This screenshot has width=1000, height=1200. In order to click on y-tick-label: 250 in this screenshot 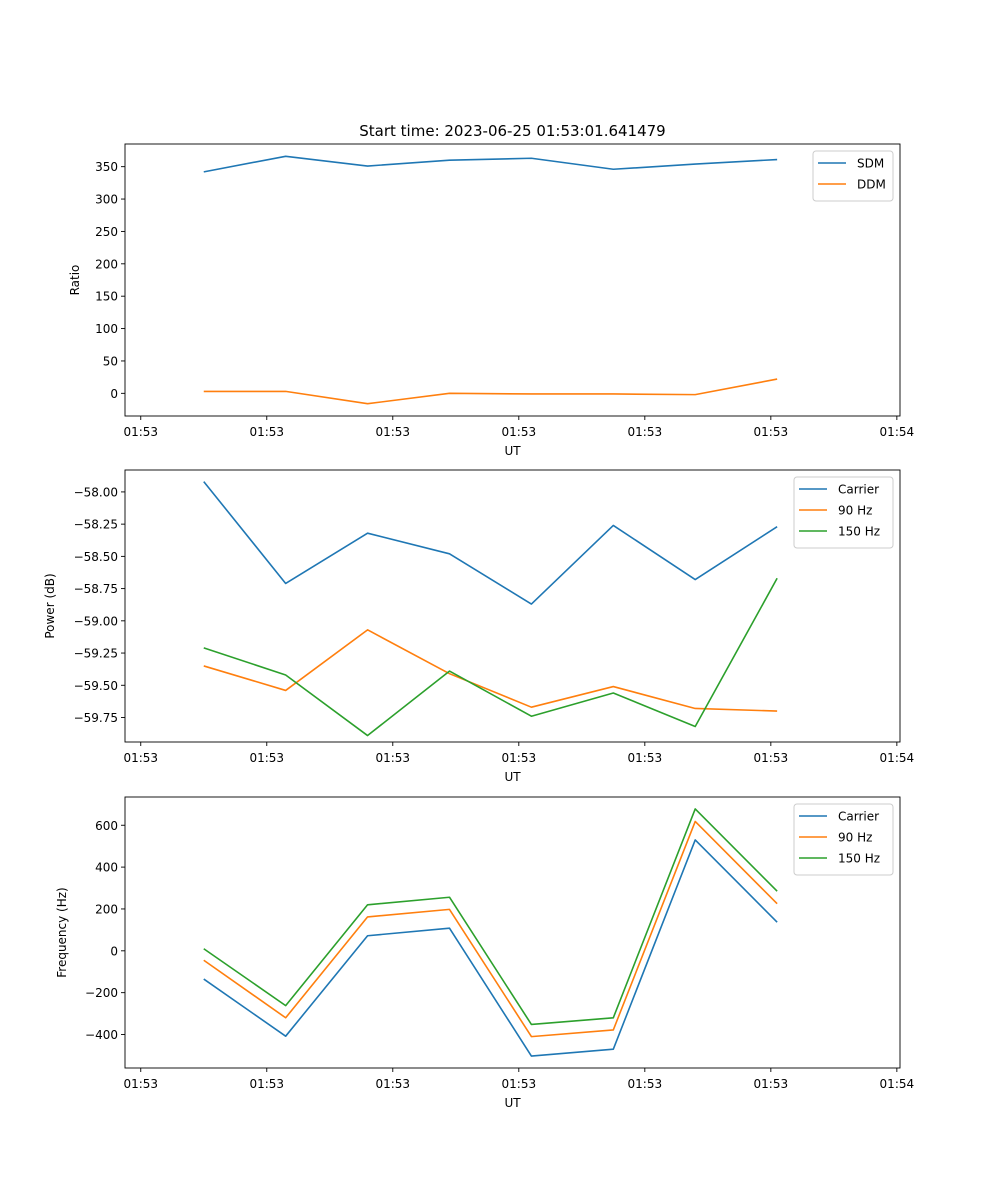, I will do `click(106, 232)`.